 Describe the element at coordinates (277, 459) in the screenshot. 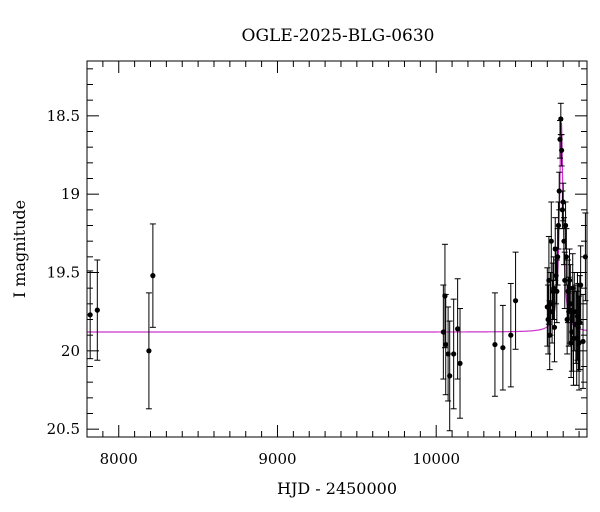

I see `x-tick-label: 9000` at that location.